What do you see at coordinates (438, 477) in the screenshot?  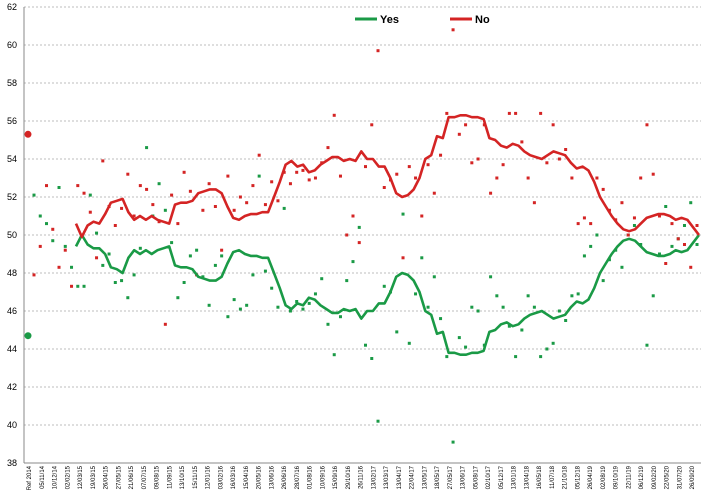 I see `x-tick-label: 18/05/17` at bounding box center [438, 477].